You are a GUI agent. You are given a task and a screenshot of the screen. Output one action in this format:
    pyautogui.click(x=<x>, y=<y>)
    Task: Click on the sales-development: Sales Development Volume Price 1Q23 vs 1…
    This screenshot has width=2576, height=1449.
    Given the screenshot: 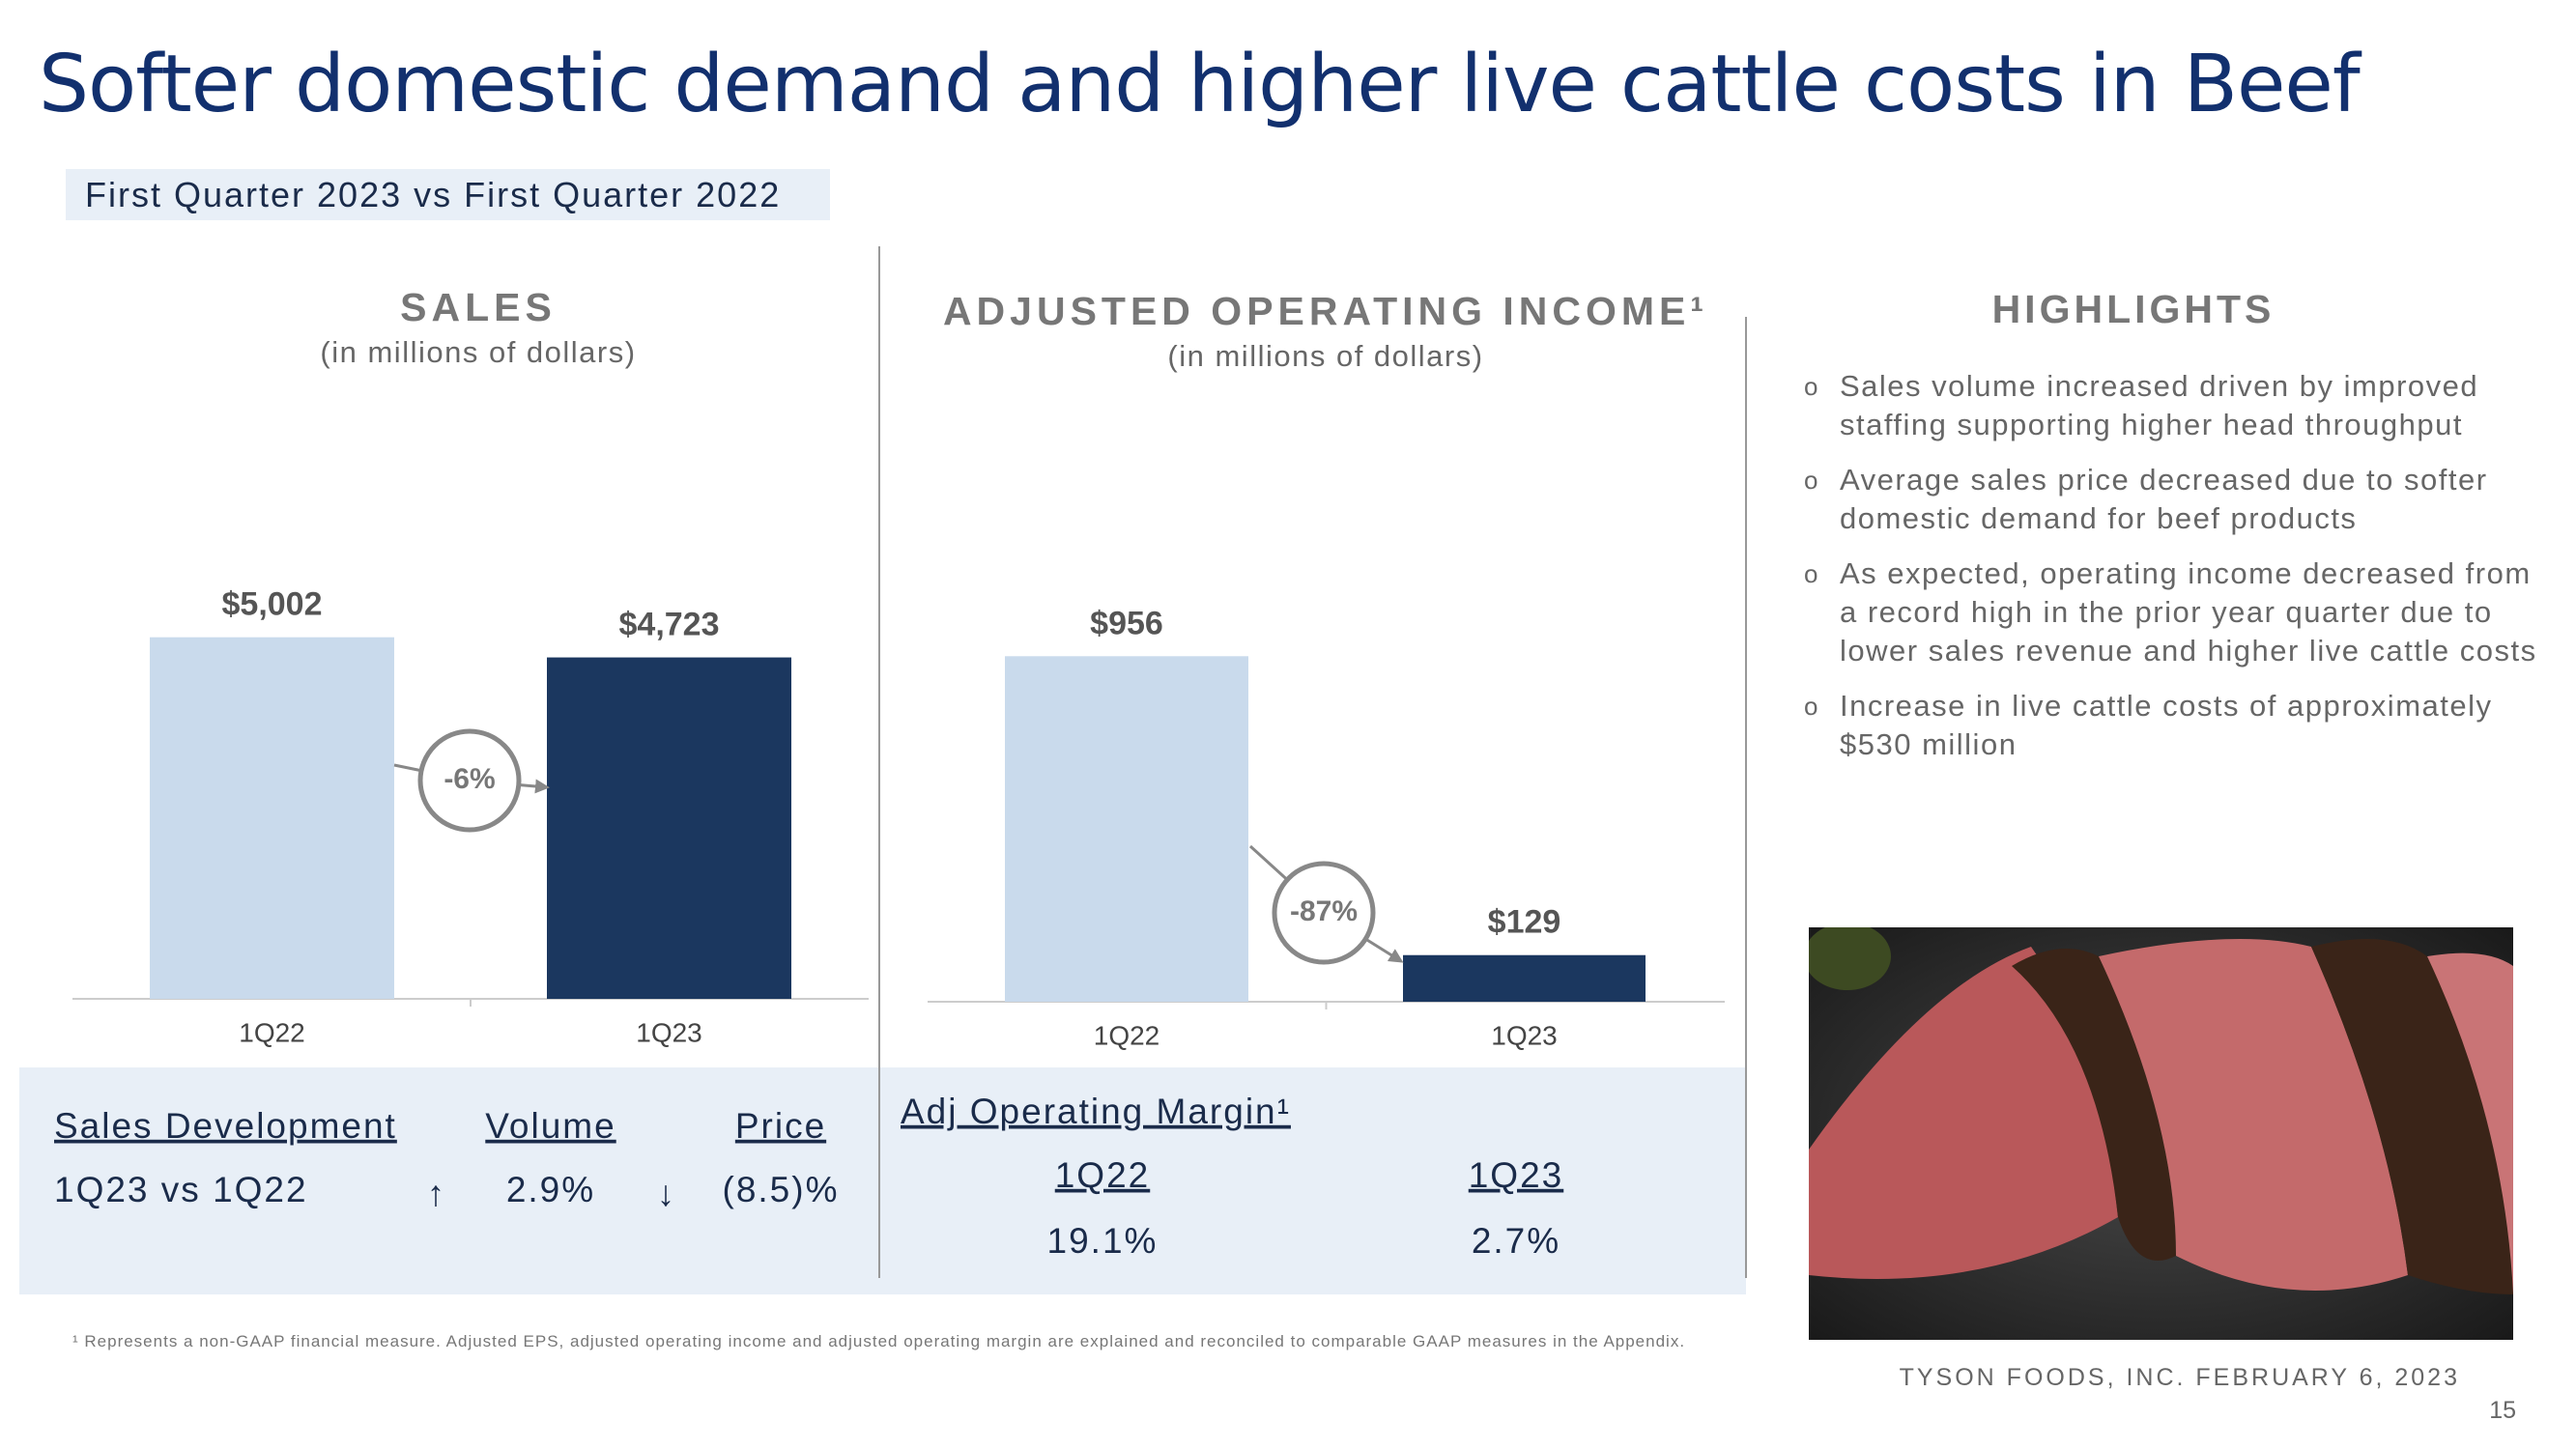 What is the action you would take?
    pyautogui.click(x=447, y=1159)
    